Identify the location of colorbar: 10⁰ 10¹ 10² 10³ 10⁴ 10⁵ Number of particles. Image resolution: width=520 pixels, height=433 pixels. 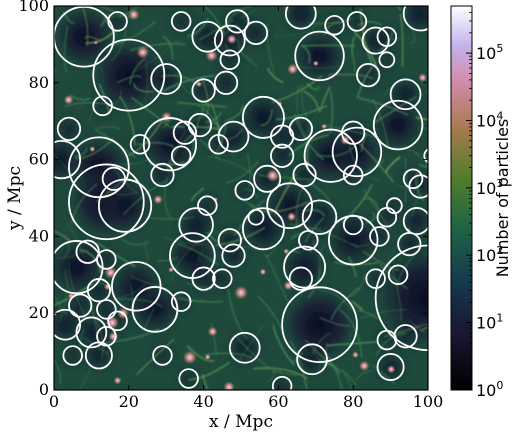
(481, 202).